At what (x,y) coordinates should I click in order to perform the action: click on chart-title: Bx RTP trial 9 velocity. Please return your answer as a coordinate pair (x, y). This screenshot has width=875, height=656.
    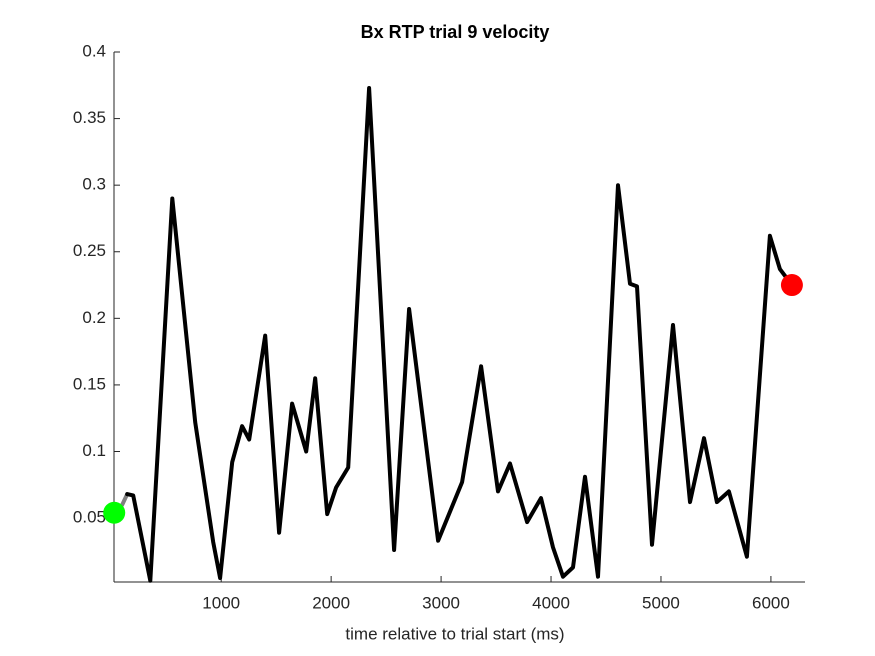
    Looking at the image, I should click on (455, 32).